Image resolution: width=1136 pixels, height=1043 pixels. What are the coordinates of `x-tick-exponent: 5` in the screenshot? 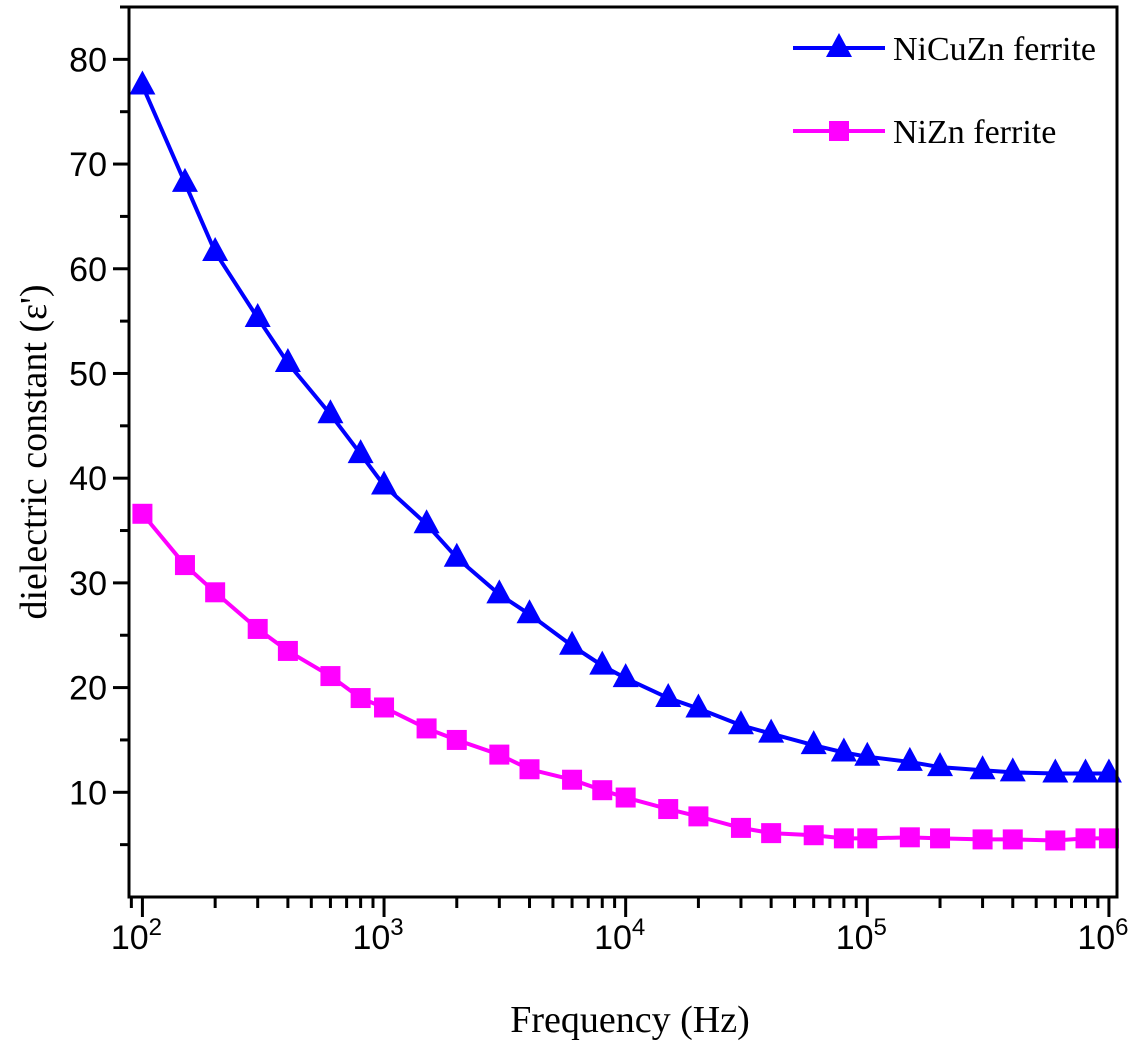 It's located at (880, 927).